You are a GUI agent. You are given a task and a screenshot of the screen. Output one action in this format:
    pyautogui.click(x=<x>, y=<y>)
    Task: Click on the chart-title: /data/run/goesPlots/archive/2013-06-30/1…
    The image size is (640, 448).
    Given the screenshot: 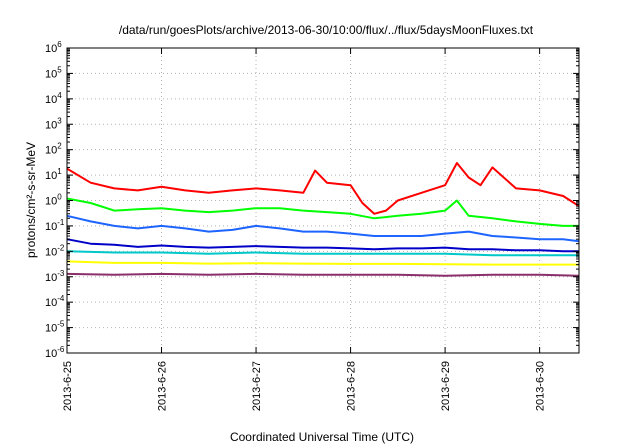 What is the action you would take?
    pyautogui.click(x=326, y=30)
    